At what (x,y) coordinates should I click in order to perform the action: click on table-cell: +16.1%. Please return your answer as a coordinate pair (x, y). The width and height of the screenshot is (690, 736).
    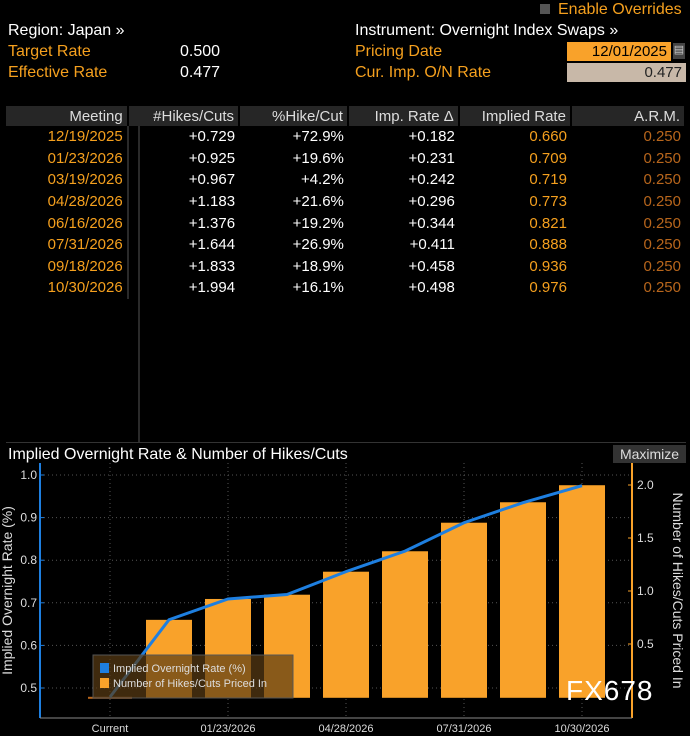
    Looking at the image, I should click on (318, 288).